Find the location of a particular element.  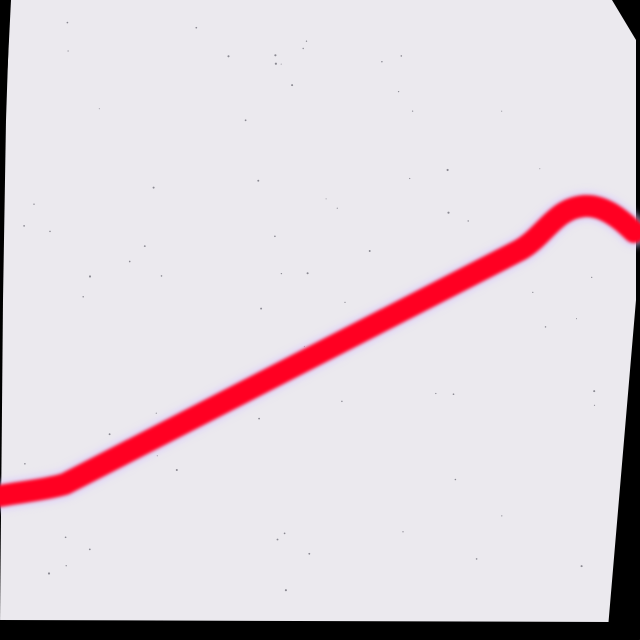

right-dark-edge is located at coordinates (624, 320).